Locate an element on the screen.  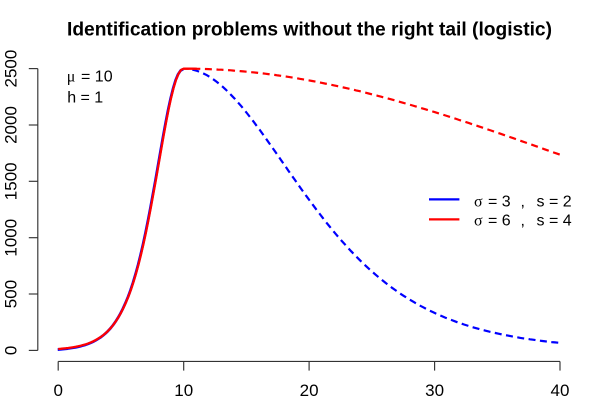
svg-text: 2000 is located at coordinates (11, 125).